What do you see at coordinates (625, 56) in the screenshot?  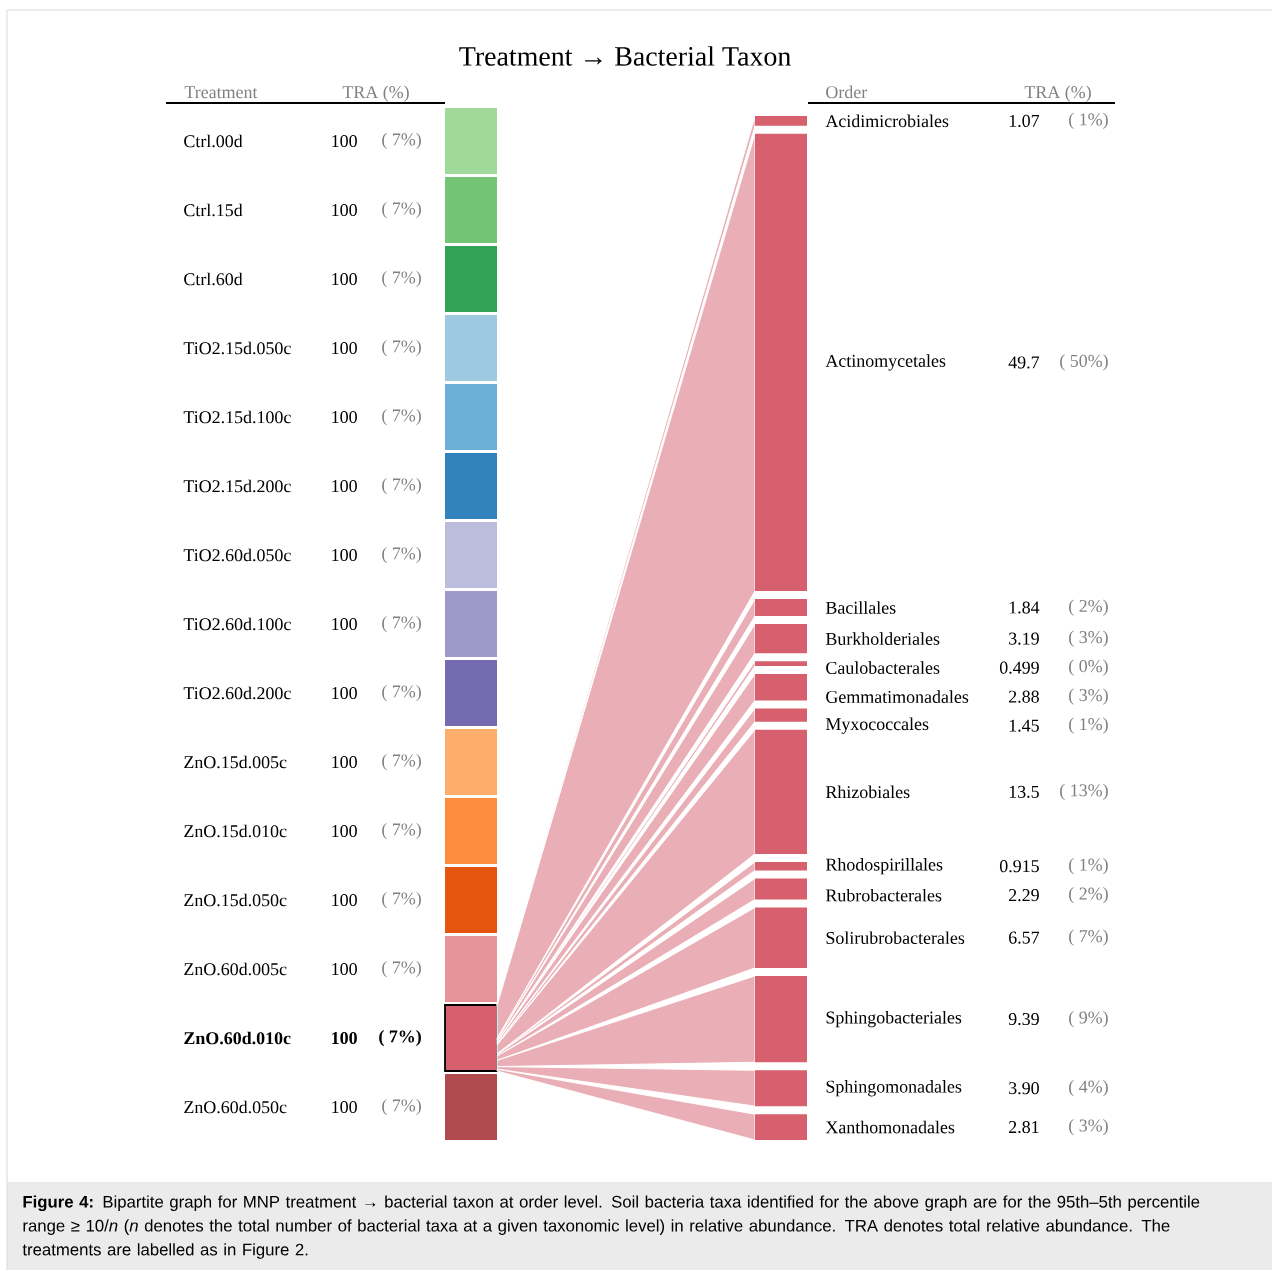 I see `text: Treatment → Bacterial Taxon` at bounding box center [625, 56].